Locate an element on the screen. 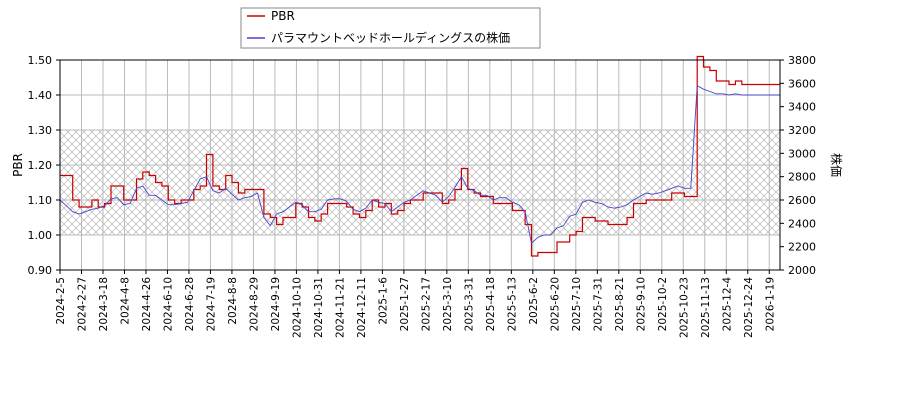  x-tick-label: 2024-4-8 is located at coordinates (126, 301).